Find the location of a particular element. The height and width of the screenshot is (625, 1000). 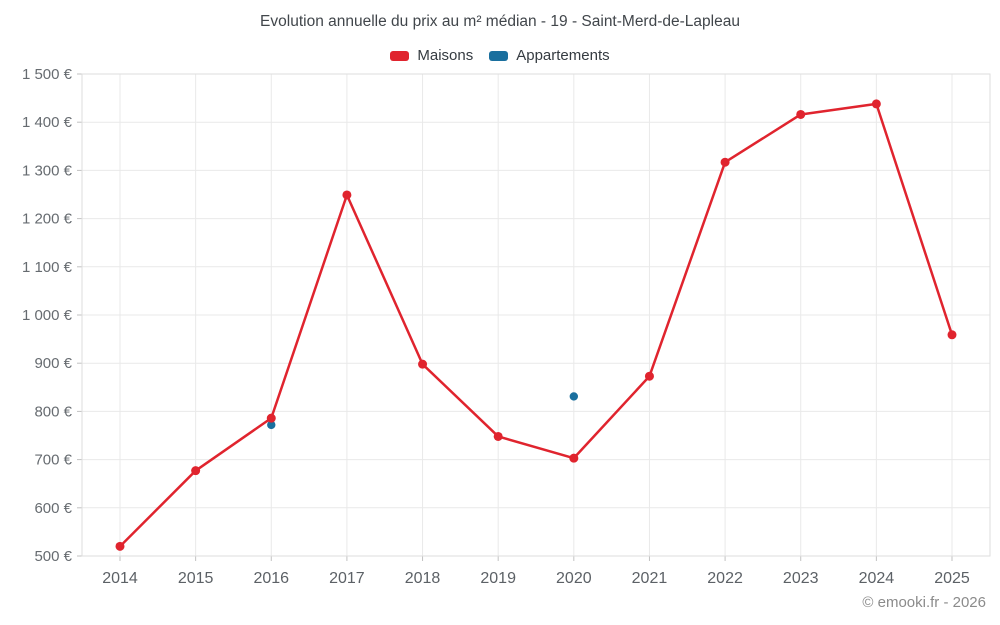

legend-item-maisons: Maisons is located at coordinates (431, 55).